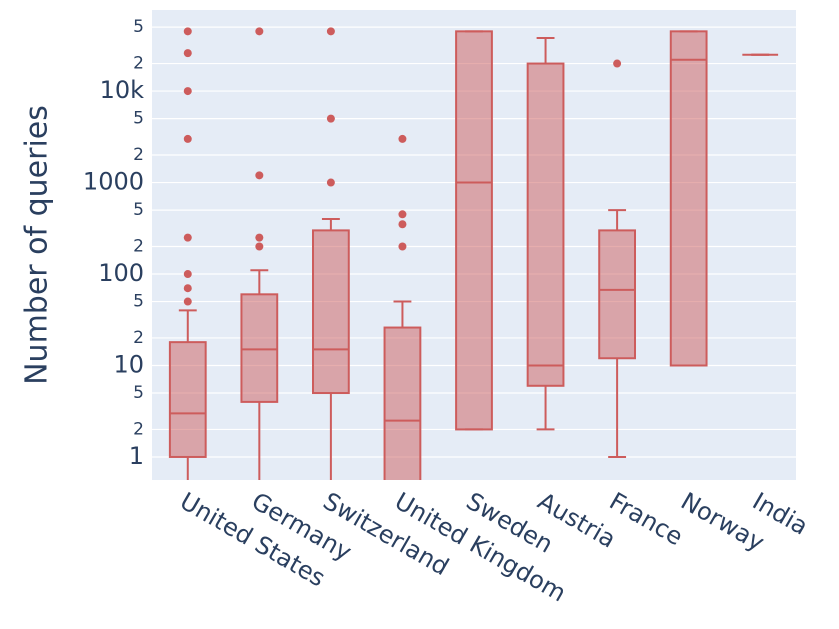 The height and width of the screenshot is (629, 839). I want to click on y-tick-label: 1000, so click(113, 182).